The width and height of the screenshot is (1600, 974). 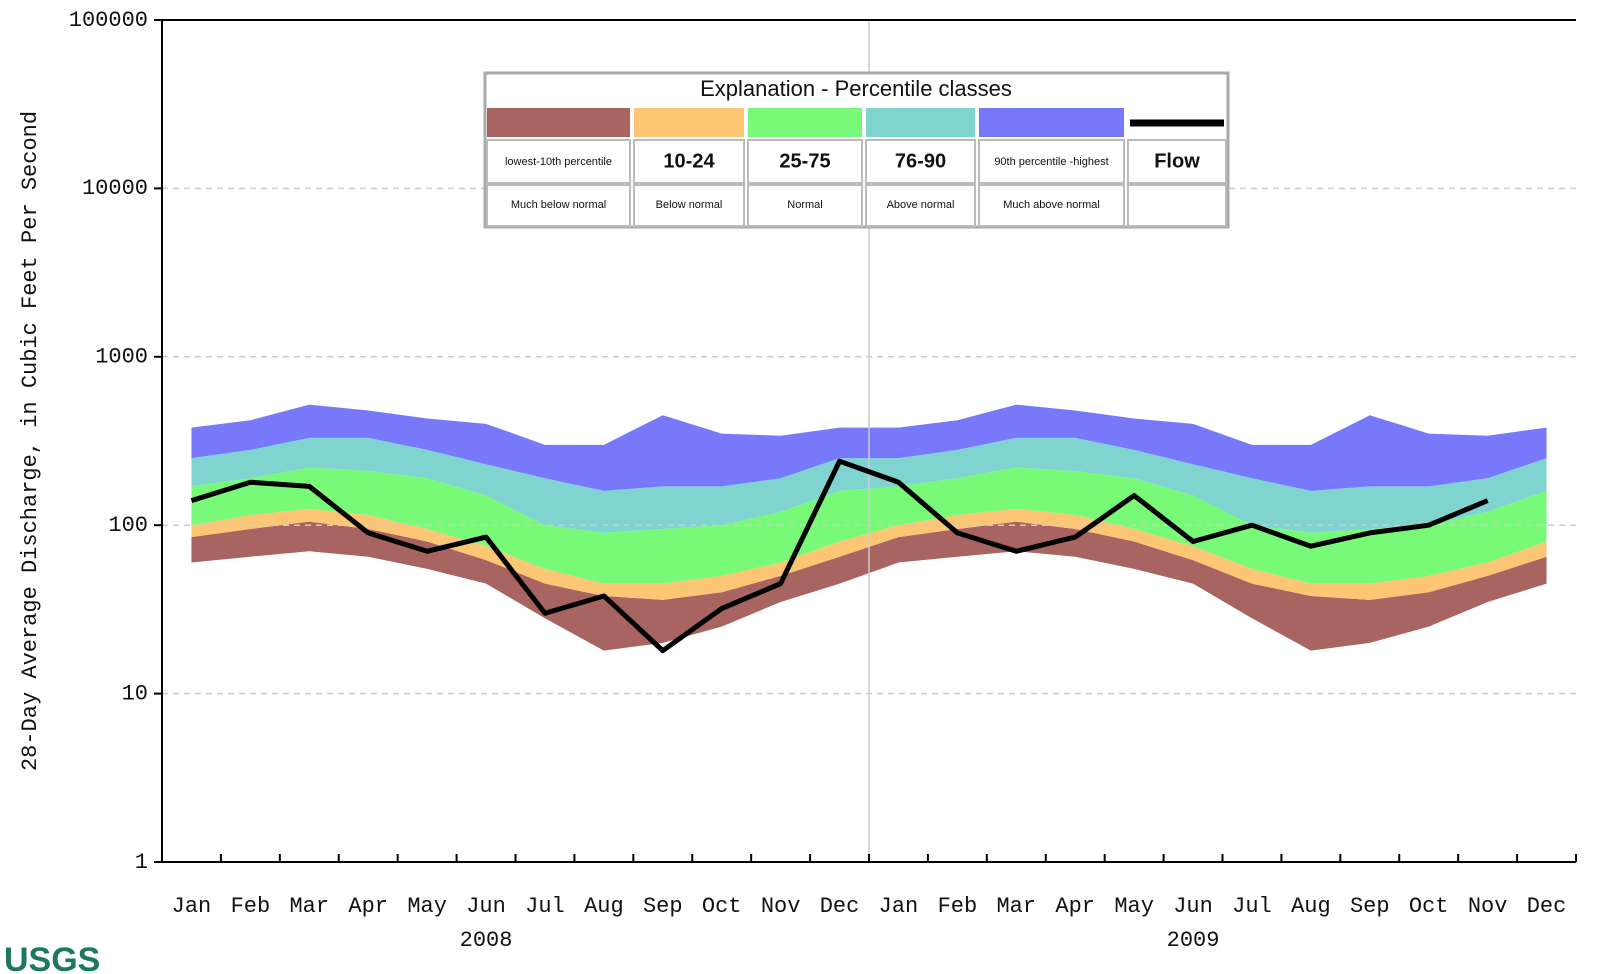 I want to click on legend-description: Normal, so click(x=804, y=205).